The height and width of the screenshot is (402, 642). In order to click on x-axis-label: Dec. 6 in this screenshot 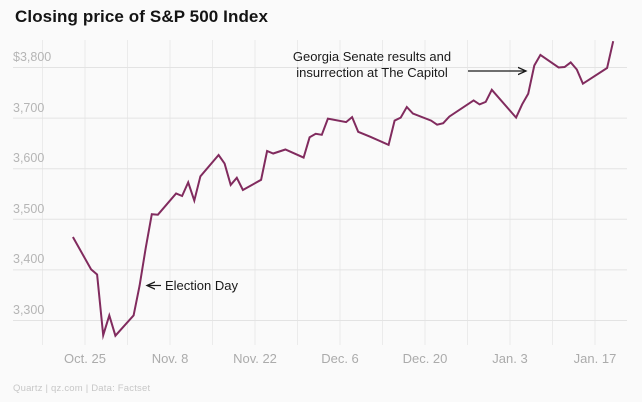, I will do `click(340, 358)`.